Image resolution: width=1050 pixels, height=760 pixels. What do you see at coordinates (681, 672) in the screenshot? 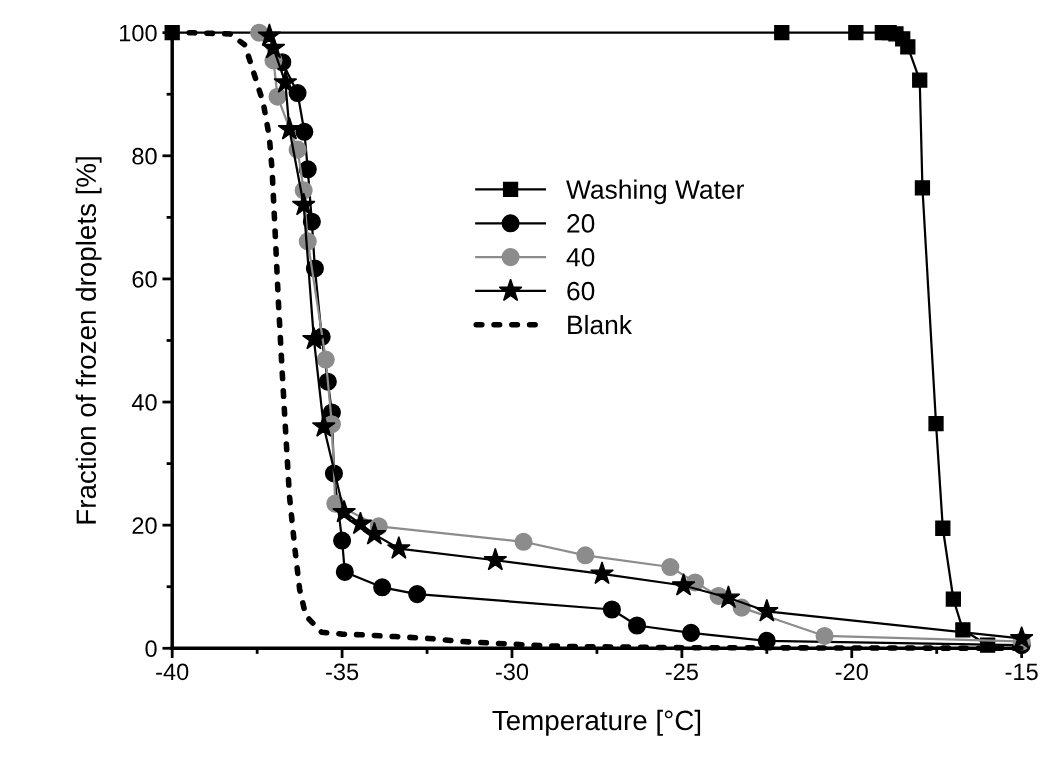
I see `x-tick-label: -25` at bounding box center [681, 672].